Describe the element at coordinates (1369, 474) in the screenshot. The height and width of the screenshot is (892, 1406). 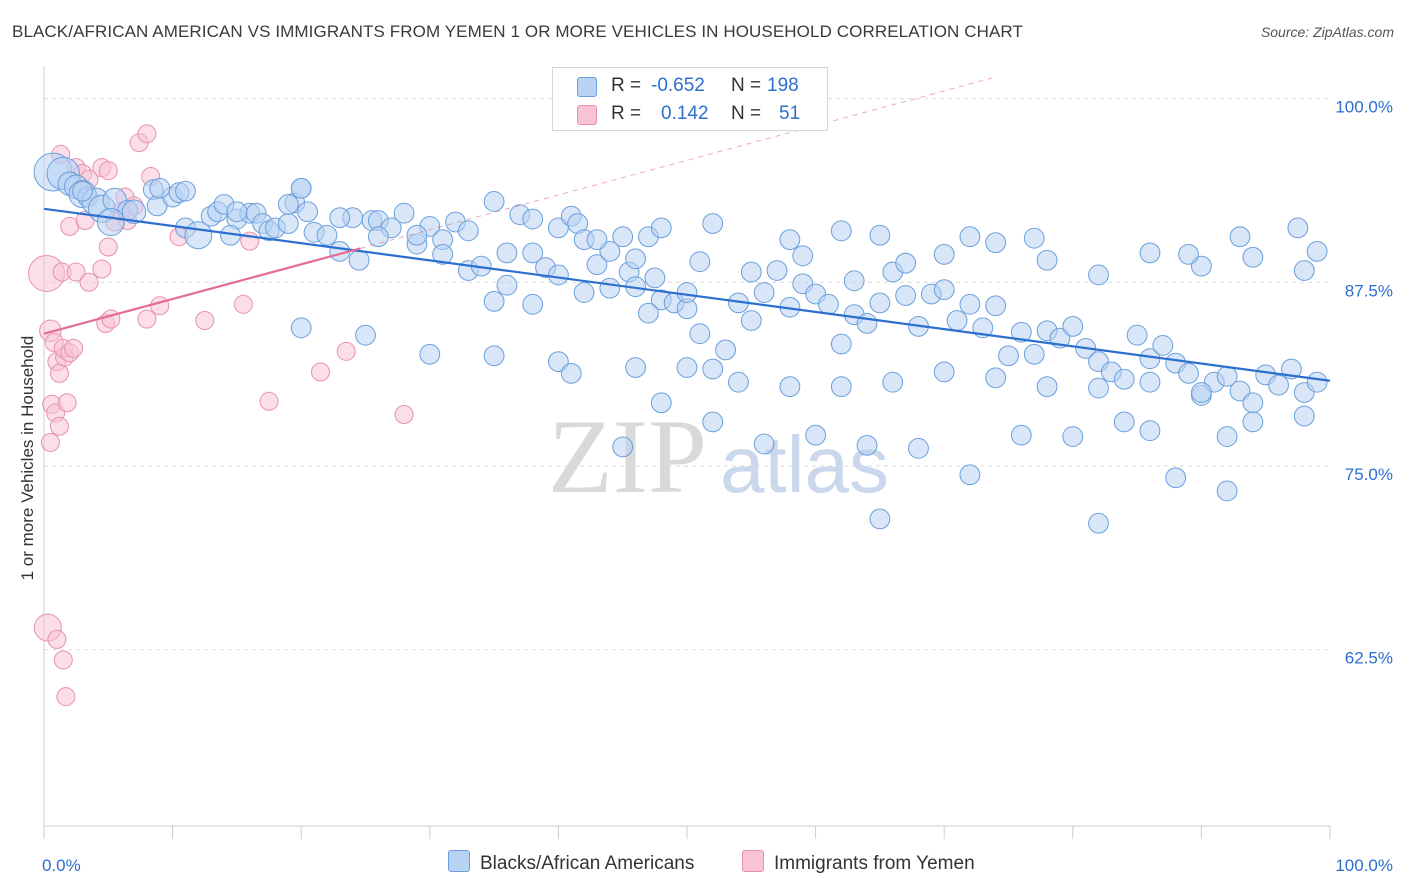
I see `y-tick-label: 75.0%` at that location.